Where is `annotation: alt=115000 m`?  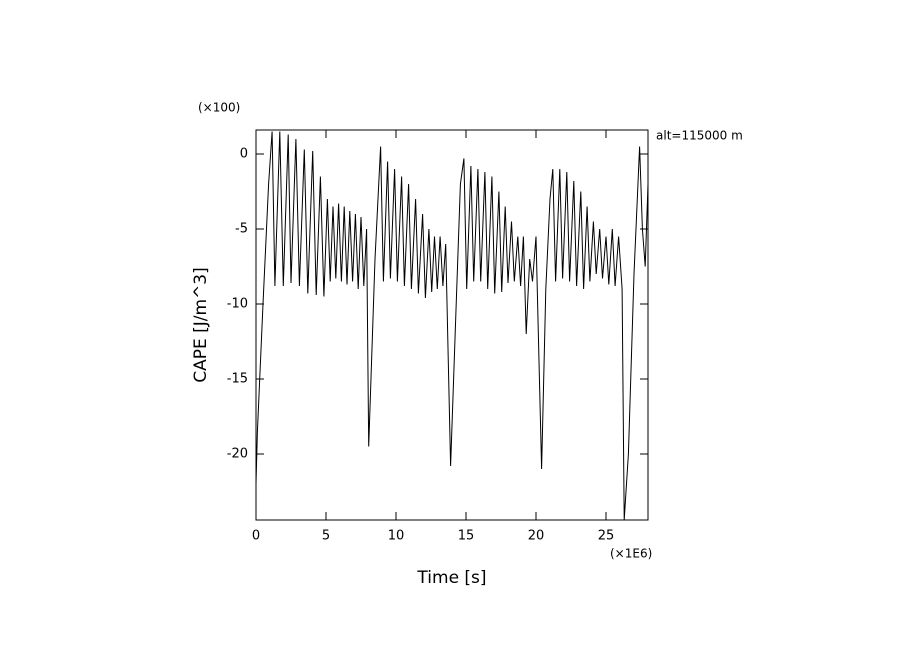
annotation: alt=115000 m is located at coordinates (699, 136).